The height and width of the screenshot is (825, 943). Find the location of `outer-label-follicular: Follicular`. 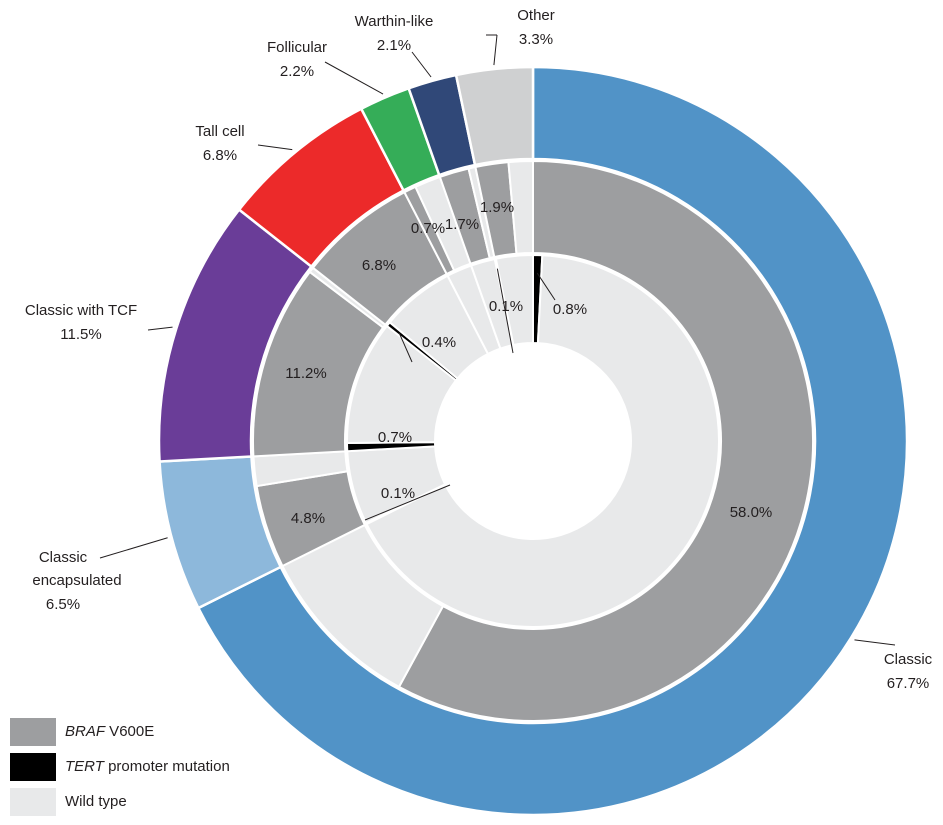

outer-label-follicular: Follicular is located at coordinates (297, 47).